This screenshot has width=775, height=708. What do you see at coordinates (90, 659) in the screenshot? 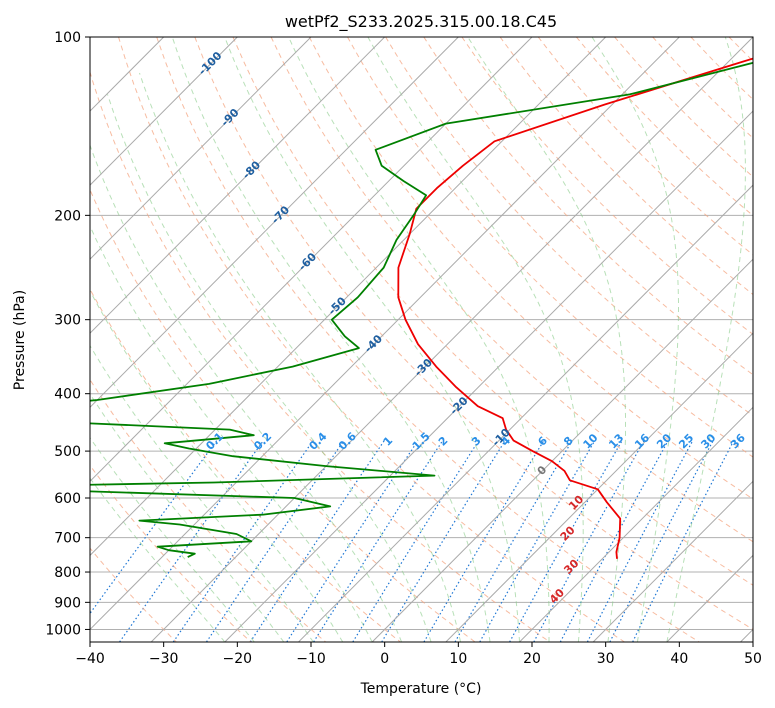
I see `x-tick-label: −40` at bounding box center [90, 659].